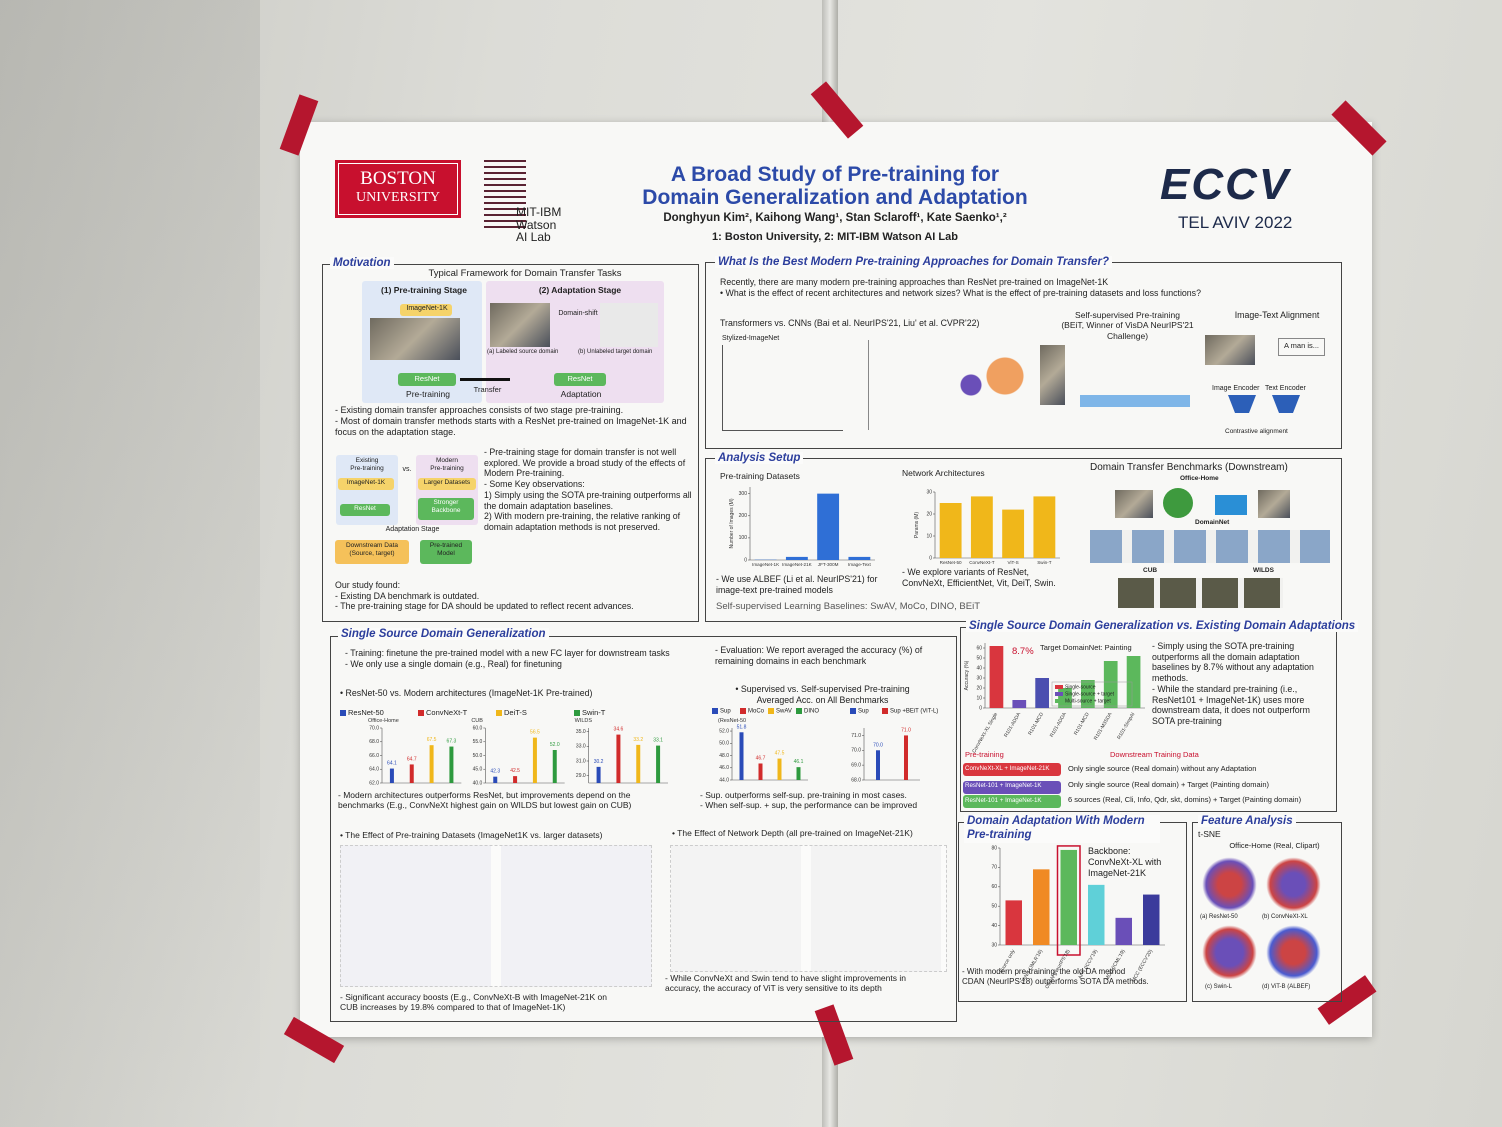 This screenshot has width=1502, height=1127. What do you see at coordinates (447, 460) in the screenshot?
I see `text-line: Modern` at bounding box center [447, 460].